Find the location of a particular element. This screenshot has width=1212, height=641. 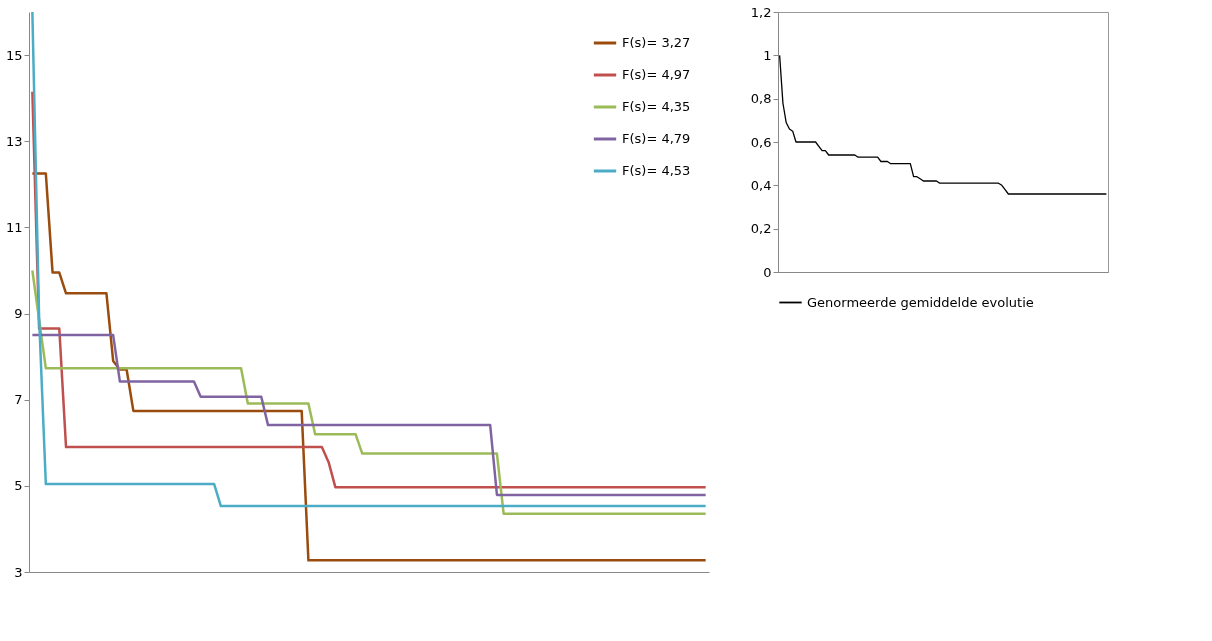

y-tick-label: 0 is located at coordinates (767, 272).